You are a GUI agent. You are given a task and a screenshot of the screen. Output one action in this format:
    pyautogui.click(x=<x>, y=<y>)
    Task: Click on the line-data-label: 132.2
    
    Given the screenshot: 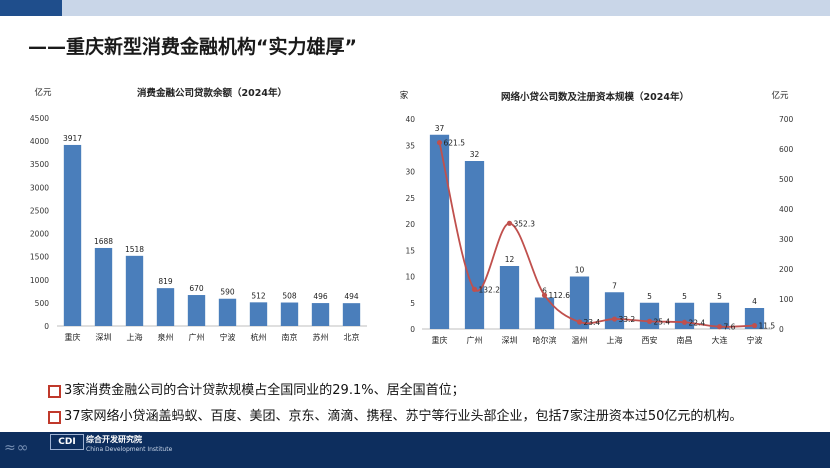 What is the action you would take?
    pyautogui.click(x=490, y=289)
    